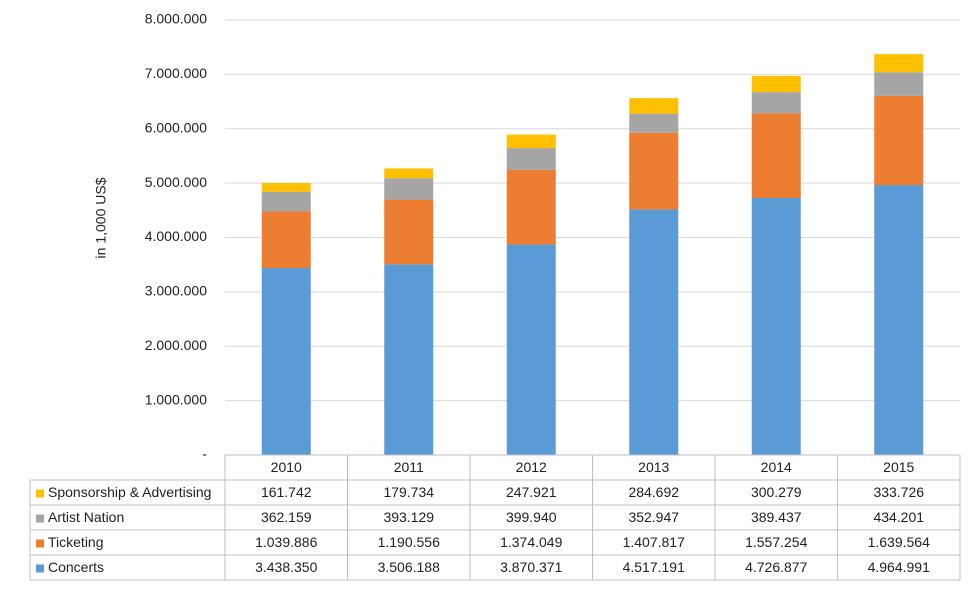 The width and height of the screenshot is (980, 592). I want to click on x-tick-label: 2012, so click(531, 467).